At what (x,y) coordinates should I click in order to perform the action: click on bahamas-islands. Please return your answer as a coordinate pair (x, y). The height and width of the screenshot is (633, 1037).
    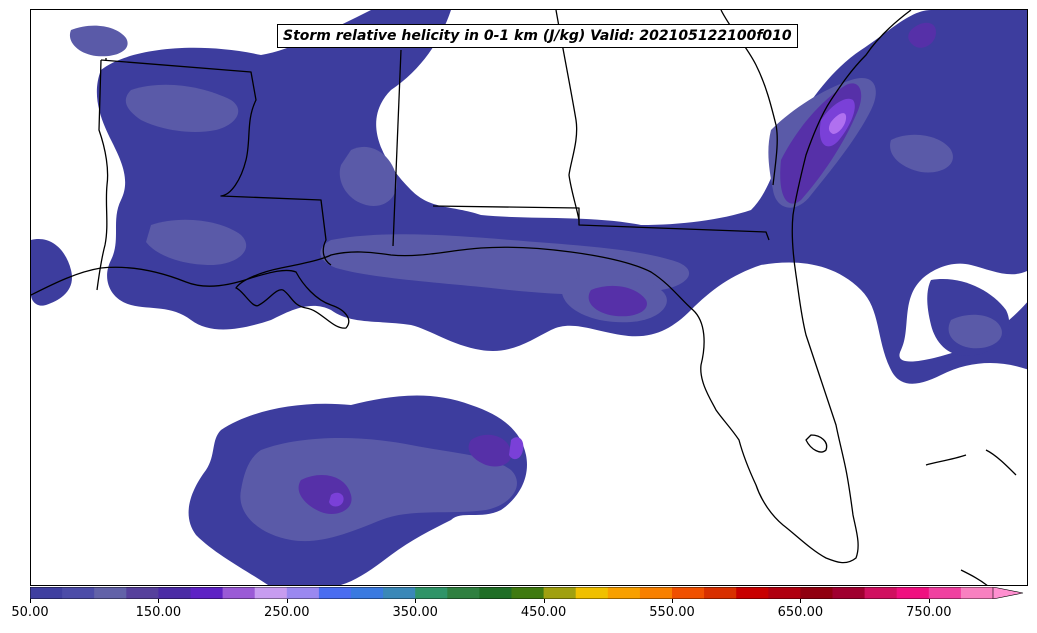
    Looking at the image, I should click on (971, 517).